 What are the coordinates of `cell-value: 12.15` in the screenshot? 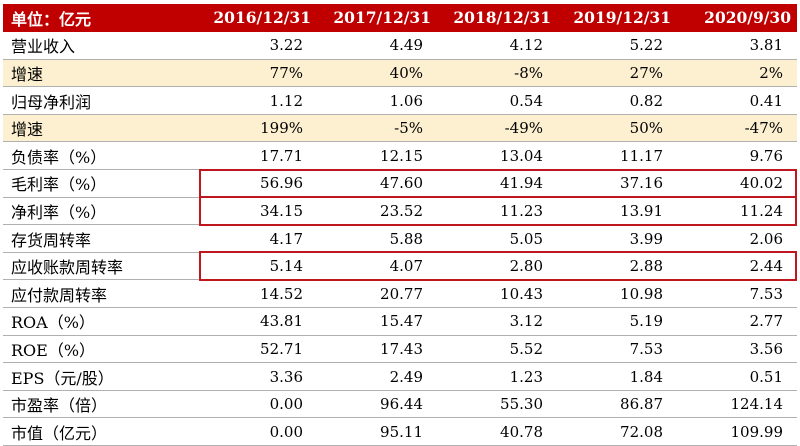 It's located at (401, 155).